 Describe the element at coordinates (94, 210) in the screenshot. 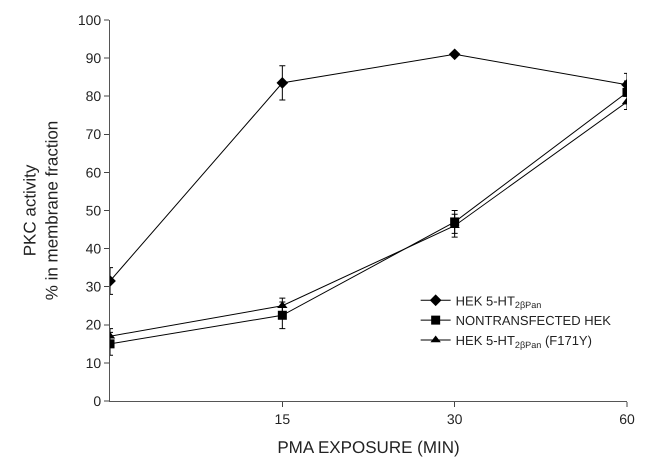

I see `y-tick-label: 50` at that location.